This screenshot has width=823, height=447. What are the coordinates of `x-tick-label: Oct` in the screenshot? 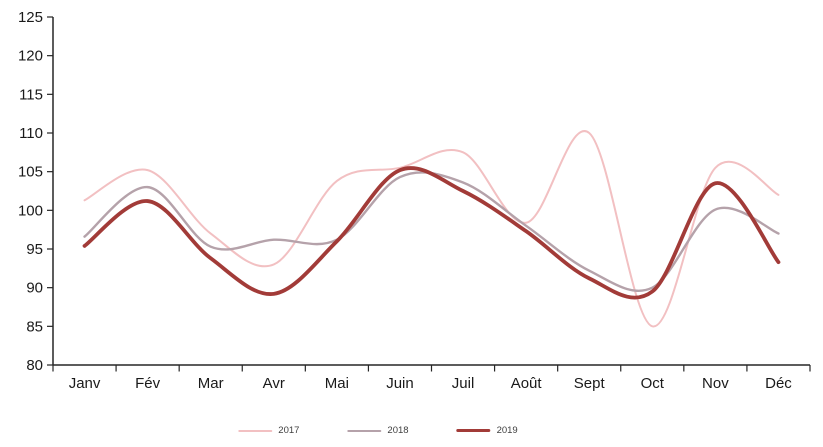 It's located at (653, 383).